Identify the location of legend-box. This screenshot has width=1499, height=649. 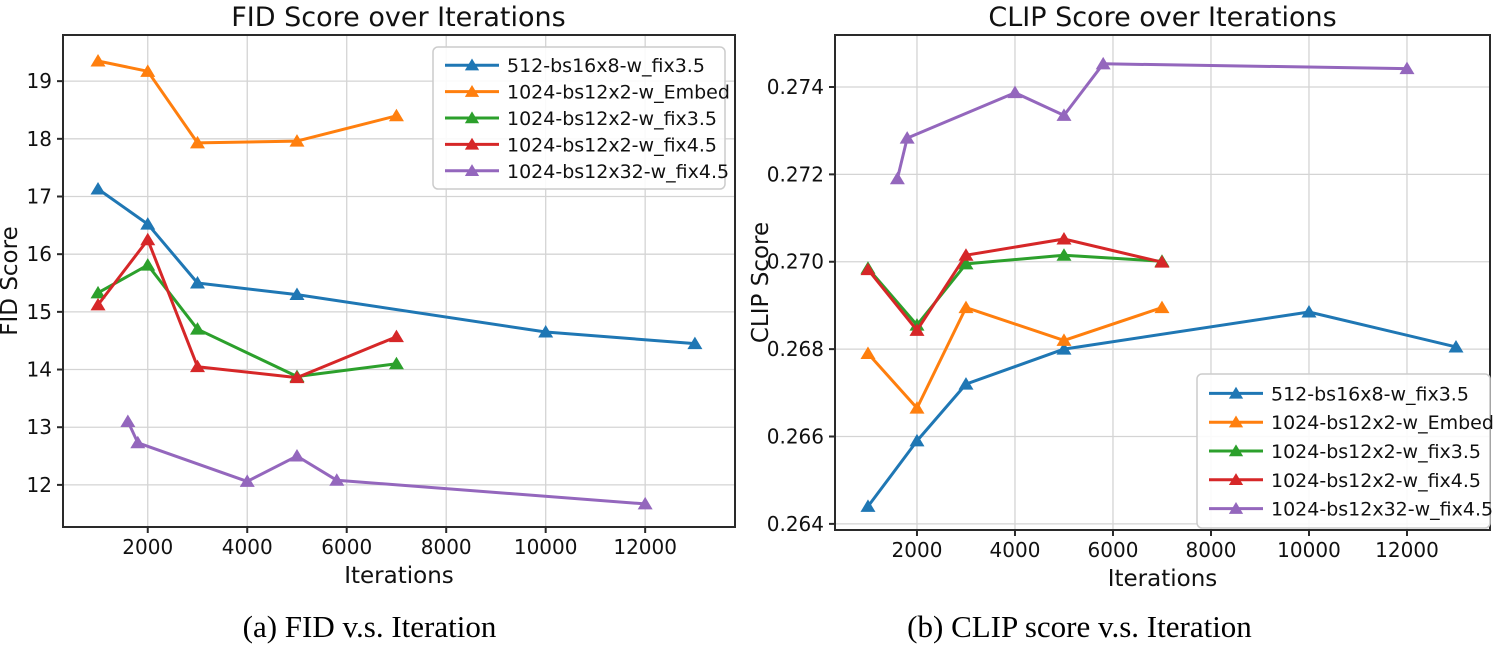
(1343, 451).